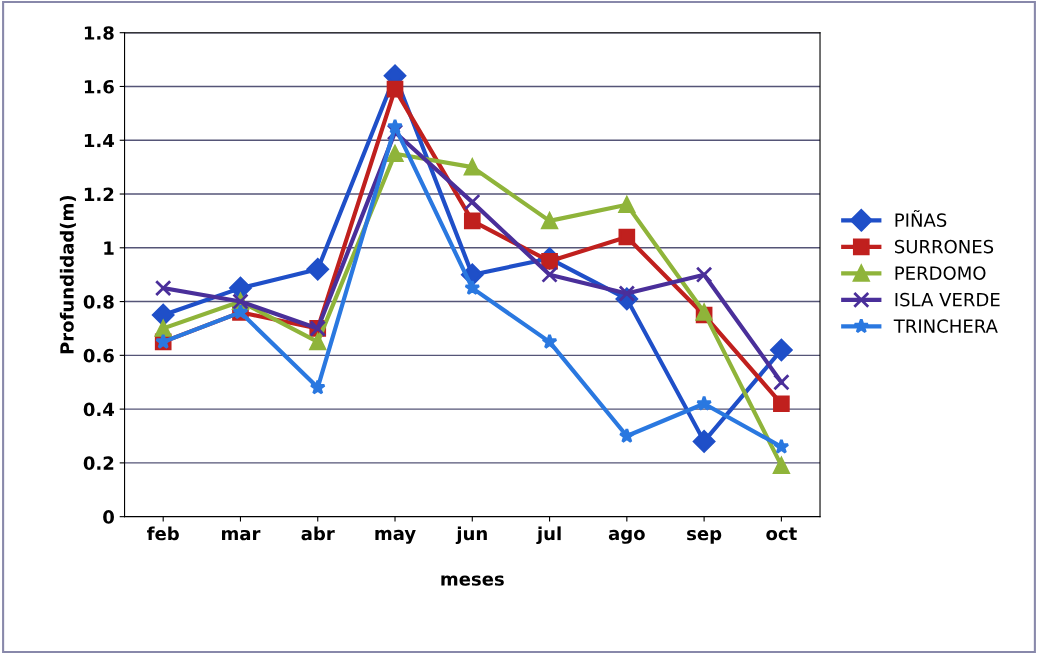 The height and width of the screenshot is (654, 1038). I want to click on y-tick-label: 1, so click(109, 248).